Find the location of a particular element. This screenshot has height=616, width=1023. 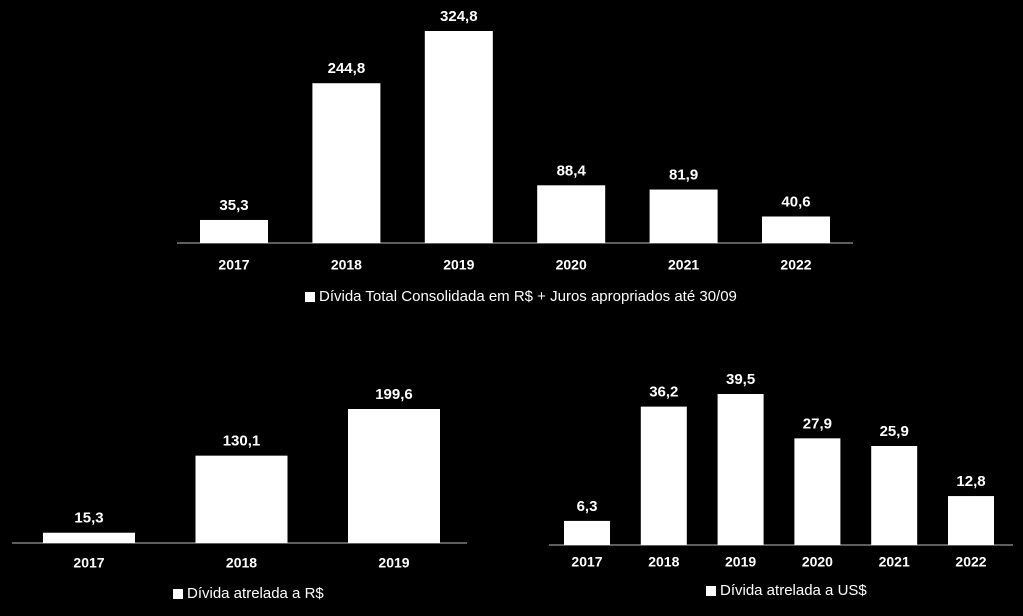

data-label: 36,2 is located at coordinates (663, 392).